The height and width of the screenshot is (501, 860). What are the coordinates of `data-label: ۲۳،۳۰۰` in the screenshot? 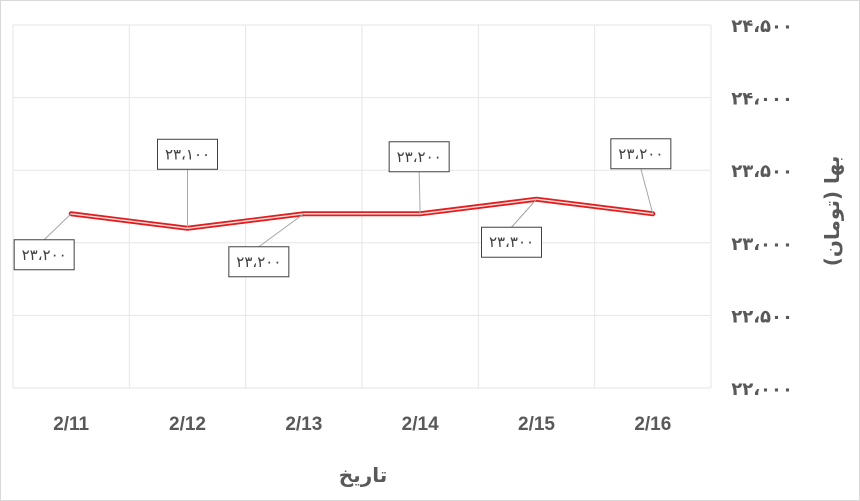 It's located at (511, 242).